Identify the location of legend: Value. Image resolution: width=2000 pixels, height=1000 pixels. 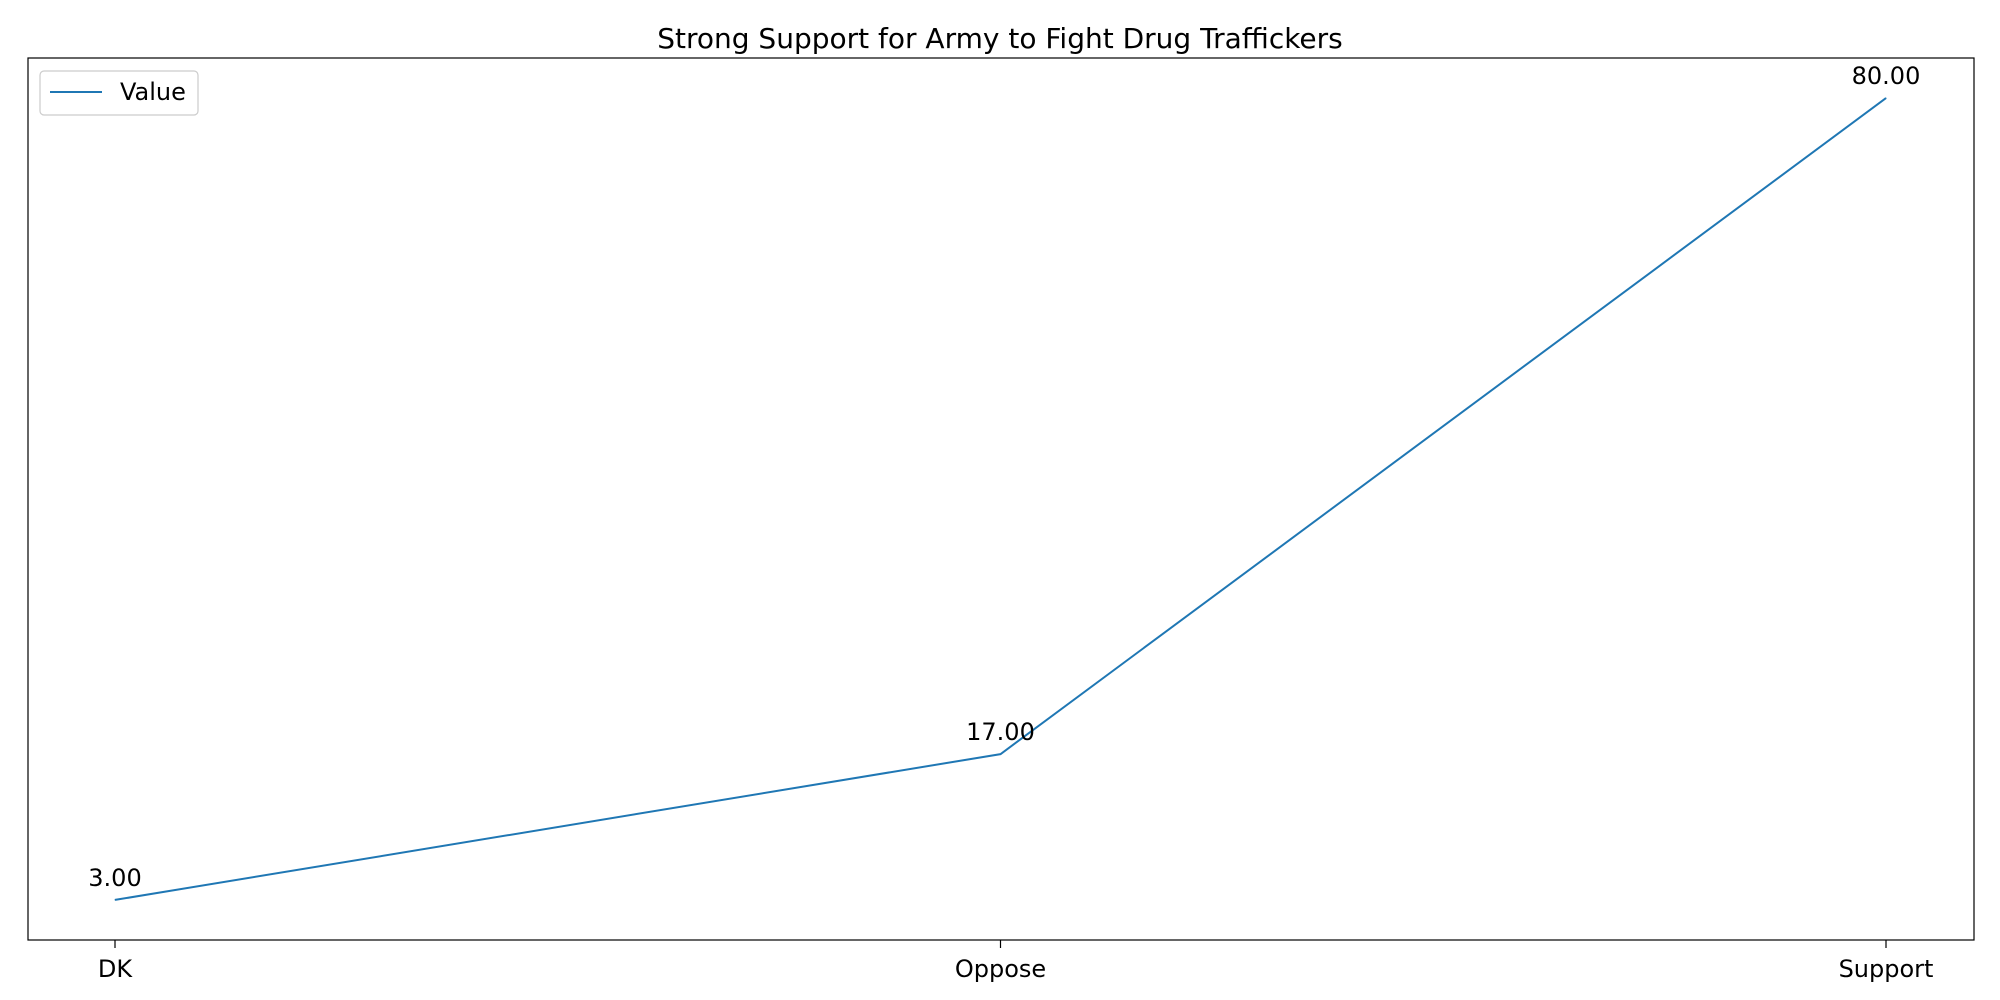
(119, 93).